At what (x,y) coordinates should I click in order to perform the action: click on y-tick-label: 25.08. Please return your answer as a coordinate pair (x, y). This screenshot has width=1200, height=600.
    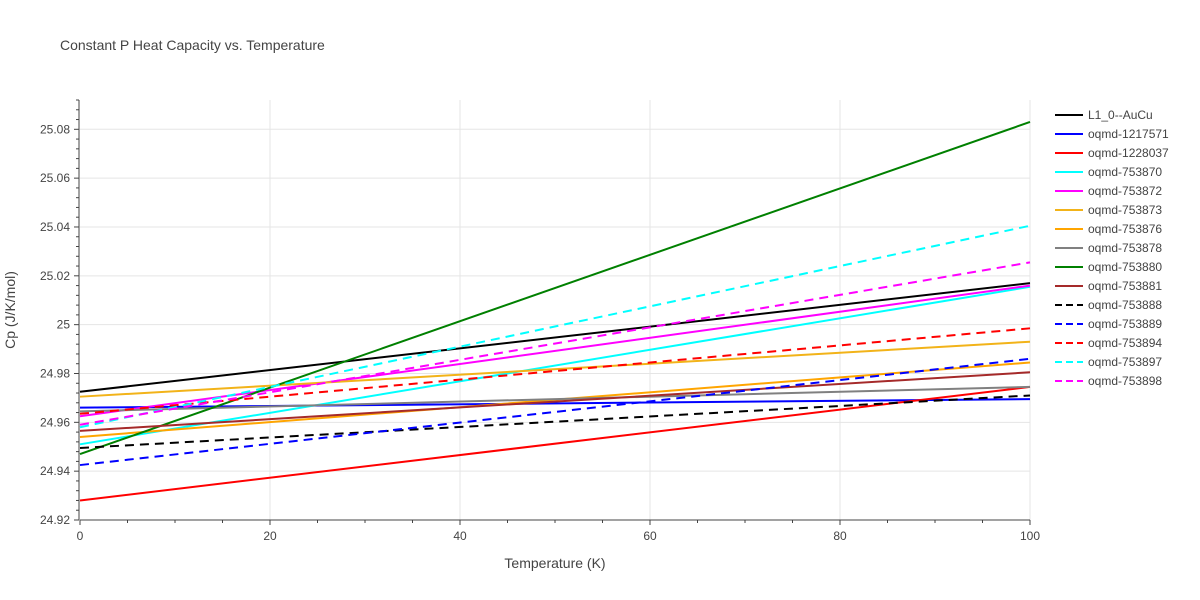
    Looking at the image, I should click on (55, 129).